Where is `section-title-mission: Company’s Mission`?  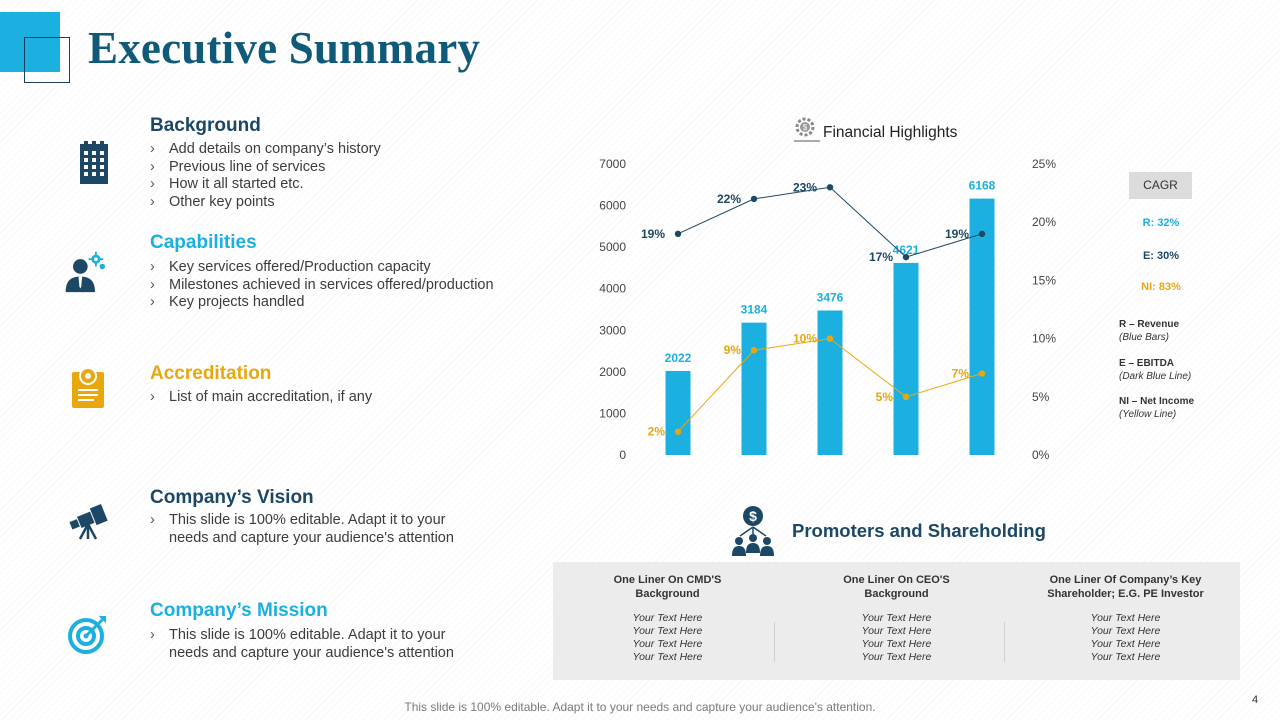 section-title-mission: Company’s Mission is located at coordinates (239, 610).